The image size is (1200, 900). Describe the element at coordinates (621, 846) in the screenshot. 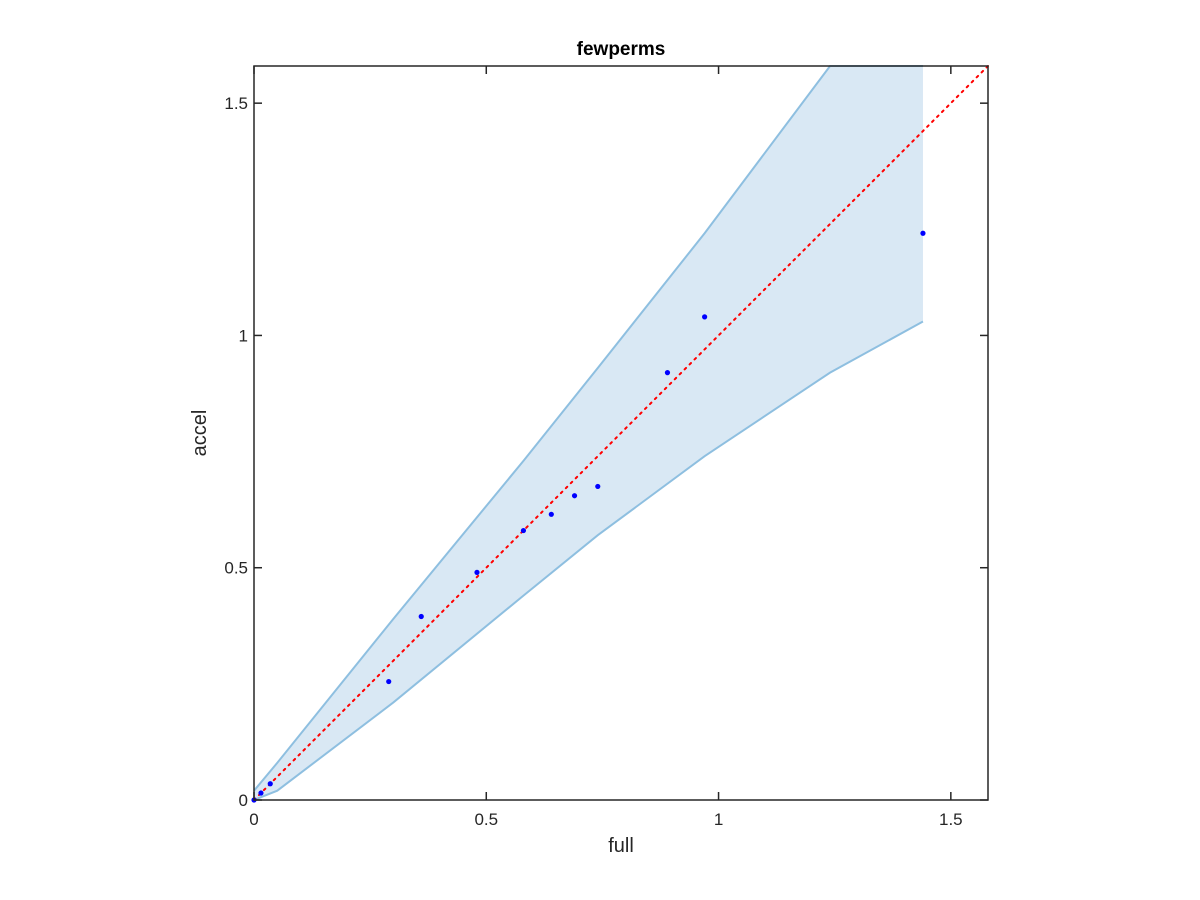

I see `x-axis-label: full` at that location.